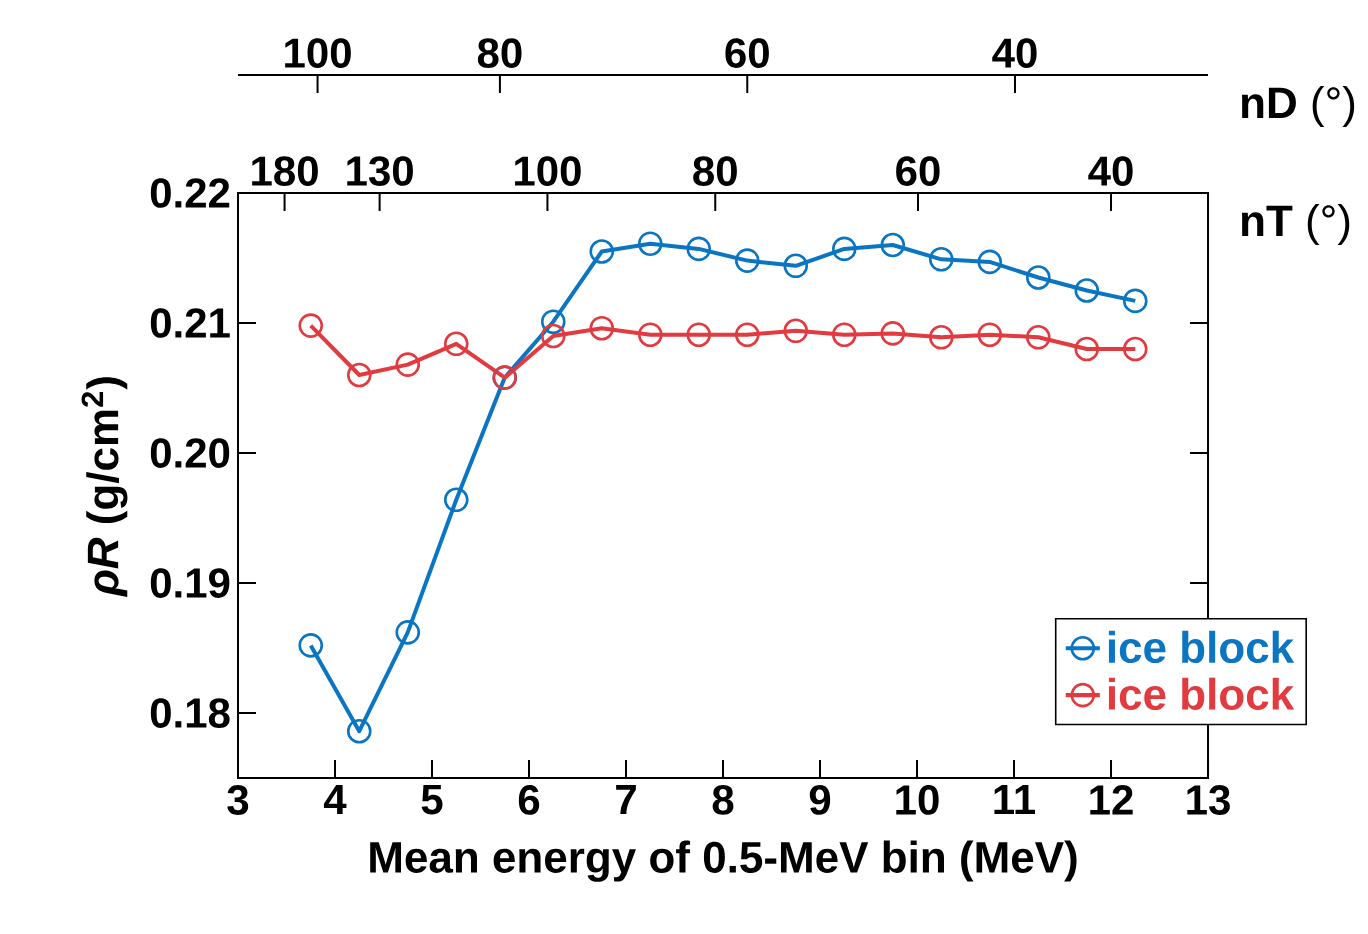 Image resolution: width=1368 pixels, height=934 pixels. I want to click on y-tick-label: 0.22, so click(190, 193).